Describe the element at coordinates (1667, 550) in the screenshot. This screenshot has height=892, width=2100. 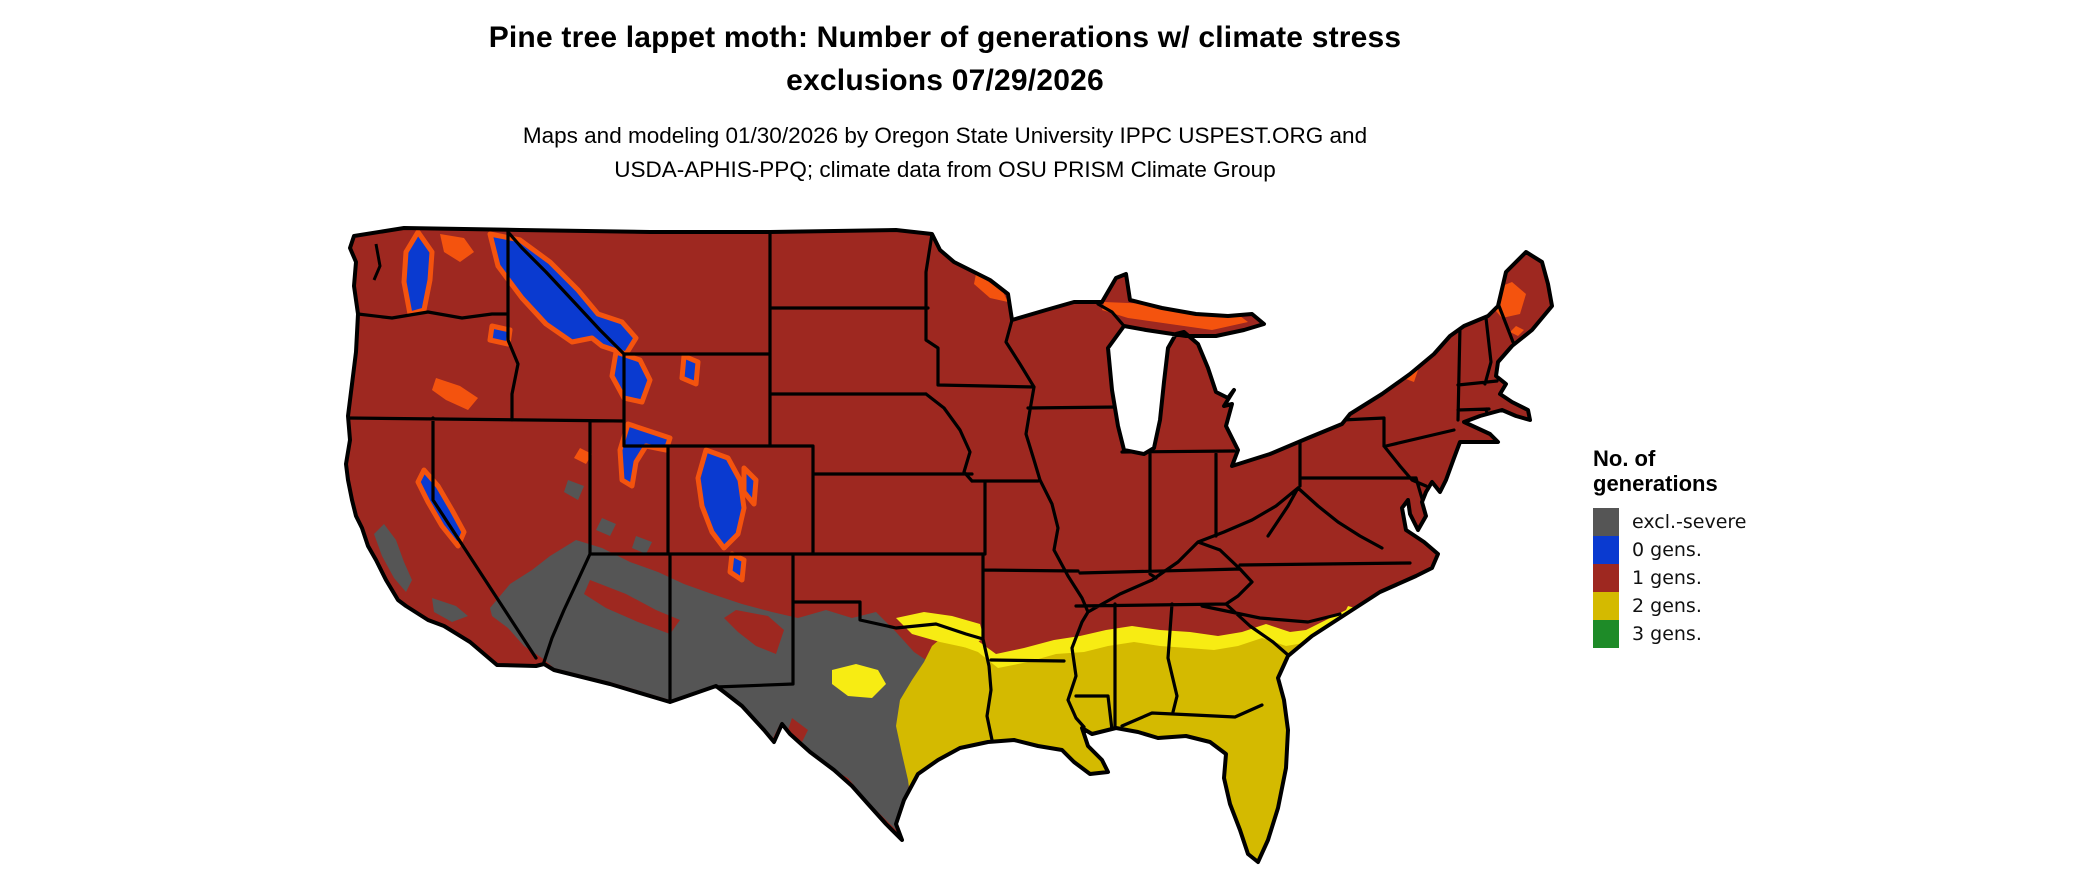
I see `legend-label: 0 gens.` at that location.